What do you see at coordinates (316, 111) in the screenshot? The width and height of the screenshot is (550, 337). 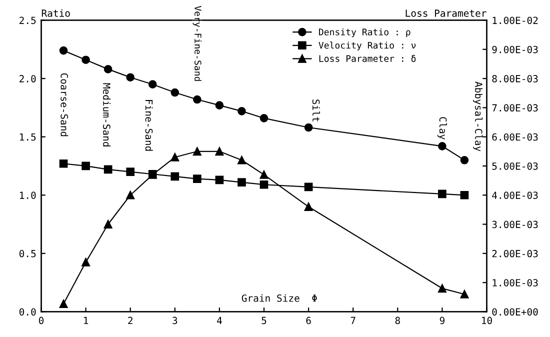 I see `annotation: Silt` at bounding box center [316, 111].